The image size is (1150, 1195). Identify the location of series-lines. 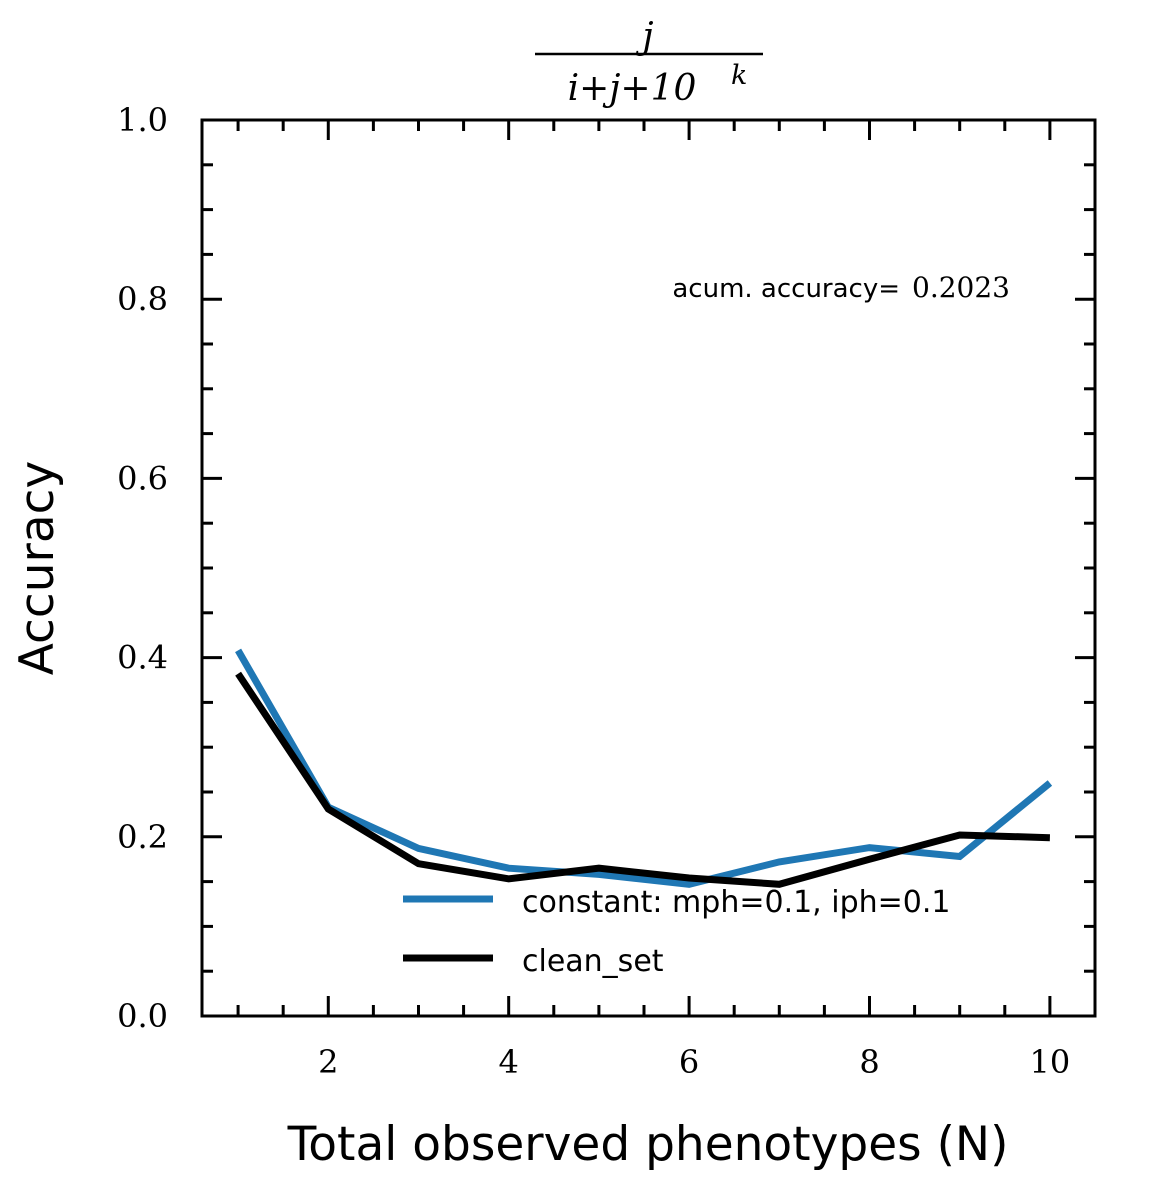
(644, 768).